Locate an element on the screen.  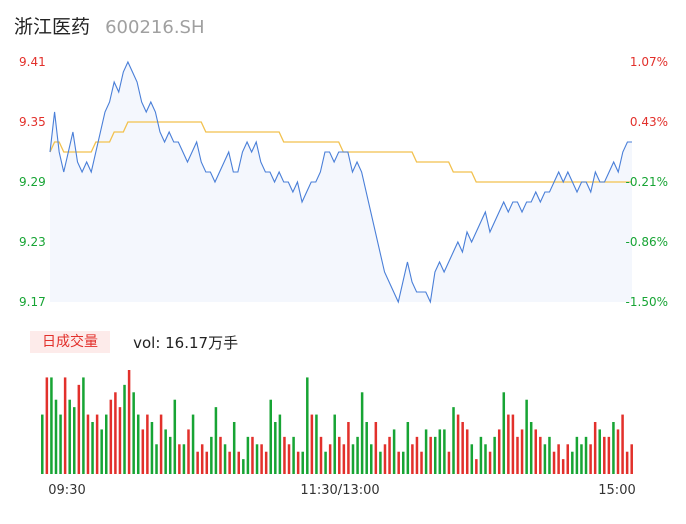
y-tick-label-right: -0.21% is located at coordinates (647, 182).